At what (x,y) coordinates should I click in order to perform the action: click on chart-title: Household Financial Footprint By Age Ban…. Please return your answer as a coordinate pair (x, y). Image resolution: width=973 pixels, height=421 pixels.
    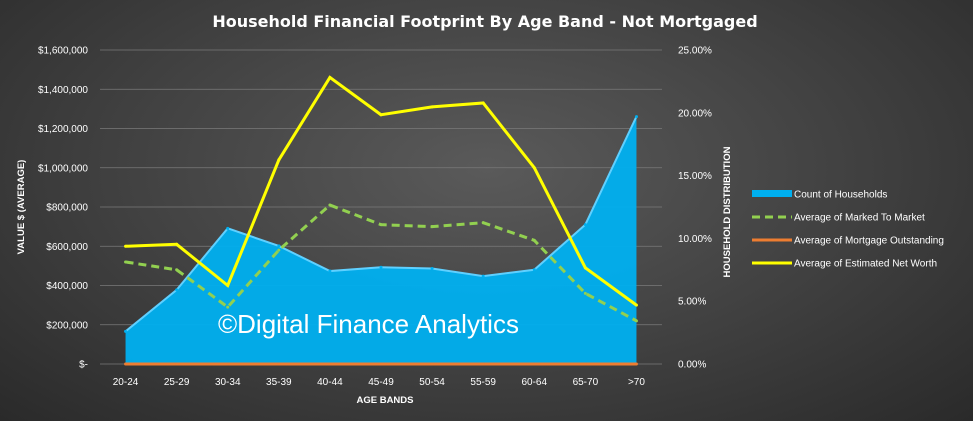
    Looking at the image, I should click on (484, 21).